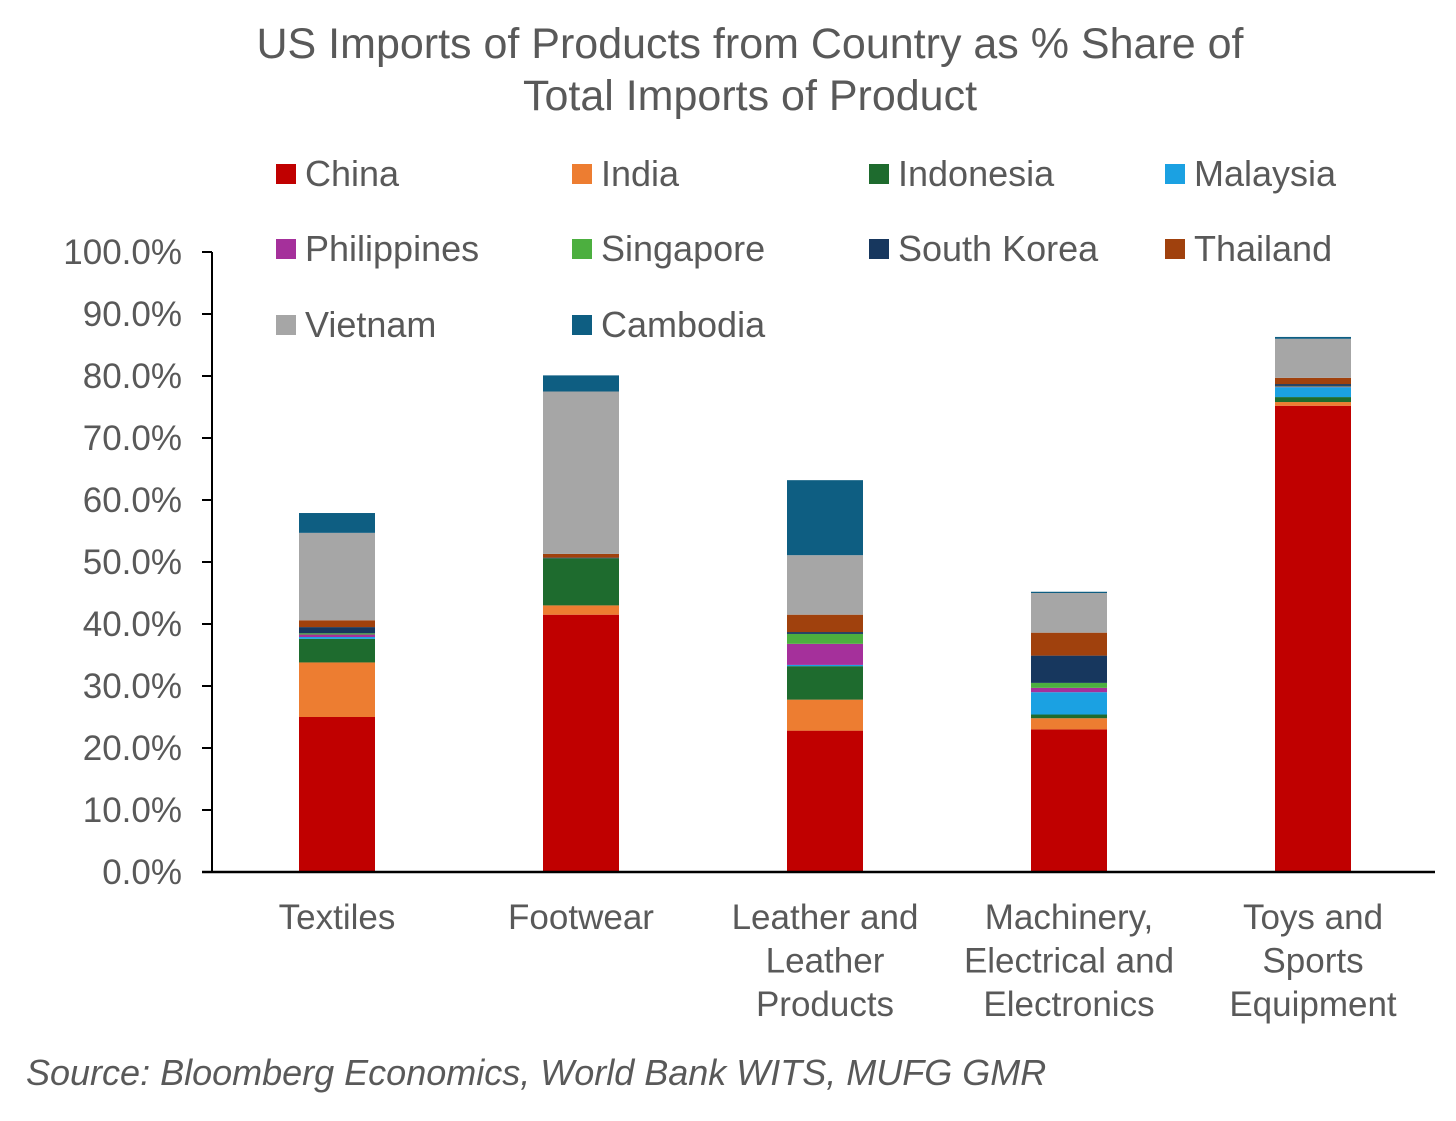 The height and width of the screenshot is (1121, 1456). What do you see at coordinates (1175, 174) in the screenshot?
I see `legend-swatch-malaysia` at bounding box center [1175, 174].